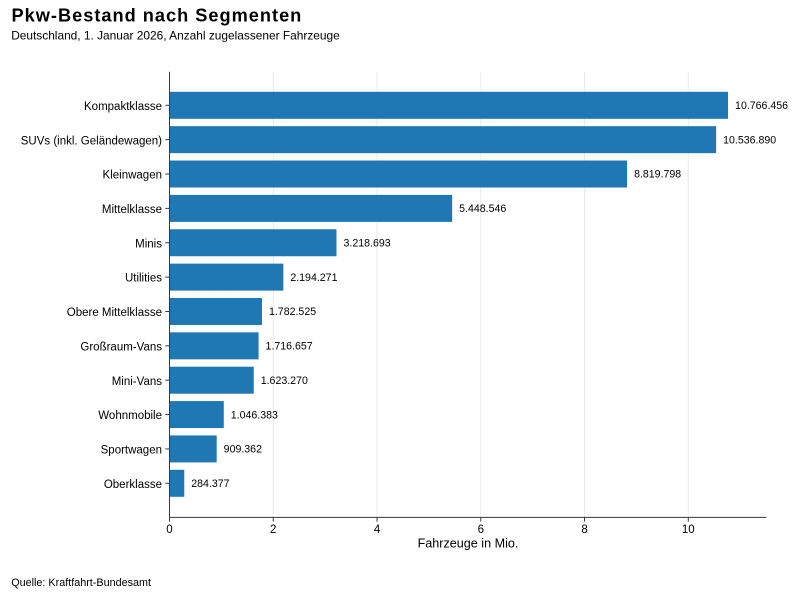  I want to click on svg-text: 909.362, so click(243, 450).